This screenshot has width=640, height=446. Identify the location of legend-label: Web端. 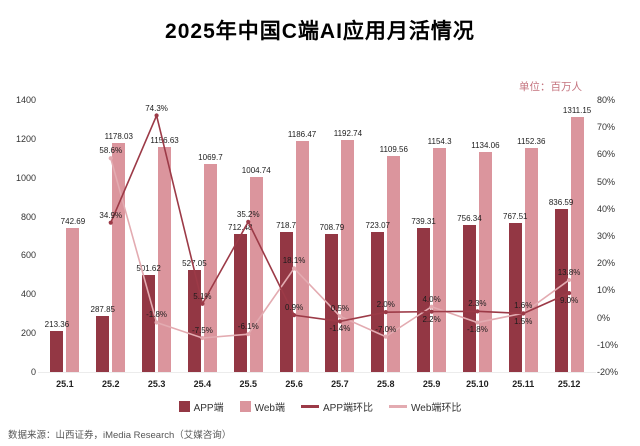
(269, 408).